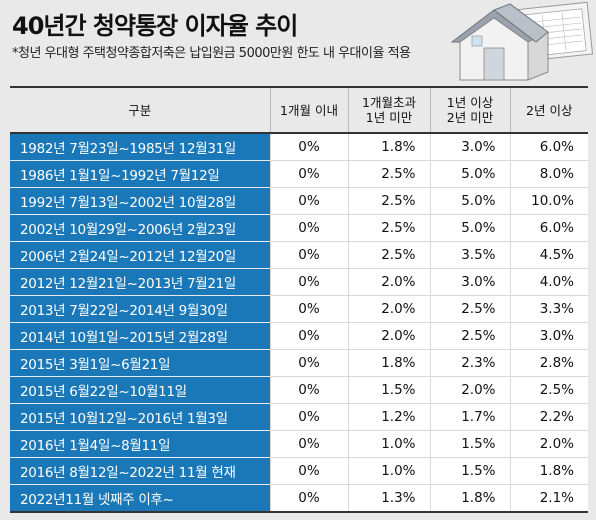  What do you see at coordinates (140, 174) in the screenshot?
I see `period-cell: 1986년 1월1일~1992년 7월12일` at bounding box center [140, 174].